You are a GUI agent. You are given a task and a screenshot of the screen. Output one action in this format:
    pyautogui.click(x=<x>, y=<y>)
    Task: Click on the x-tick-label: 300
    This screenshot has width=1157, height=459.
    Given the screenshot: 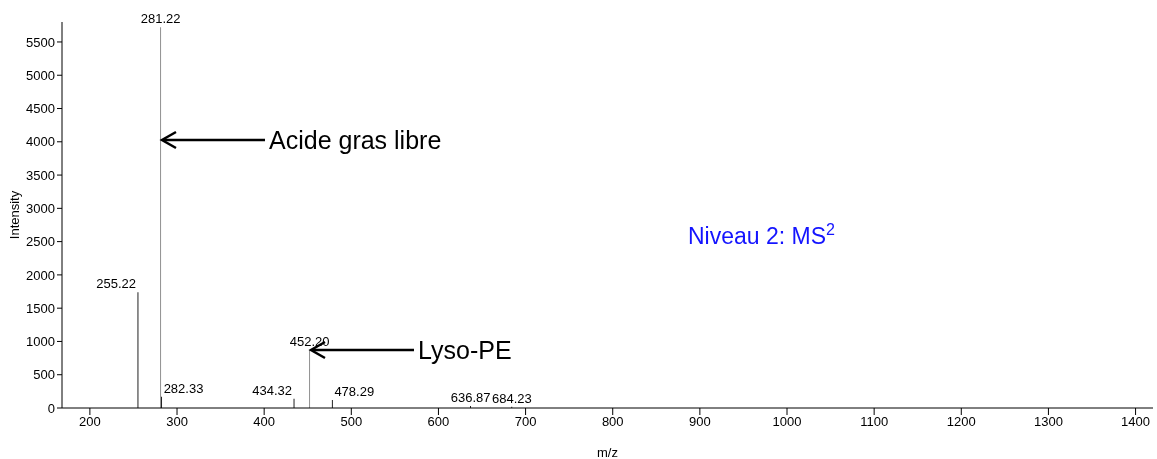 What is the action you would take?
    pyautogui.click(x=177, y=422)
    